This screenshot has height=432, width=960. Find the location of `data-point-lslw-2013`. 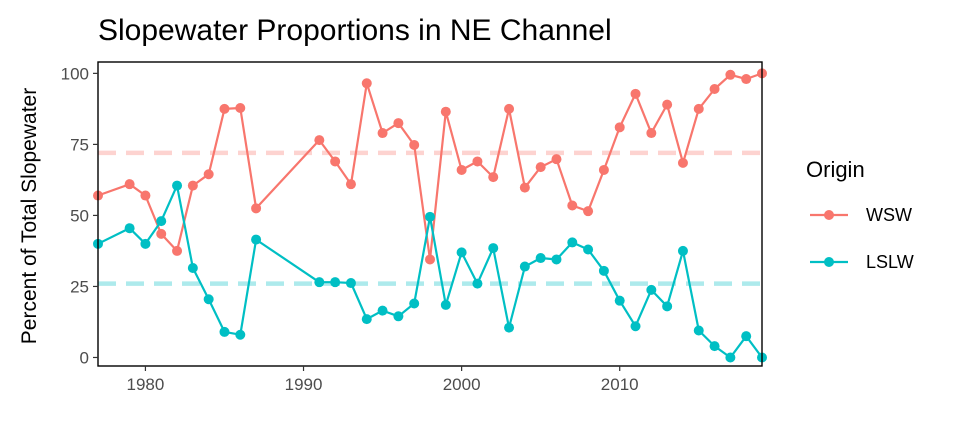

data-point-lslw-2013 is located at coordinates (667, 306).